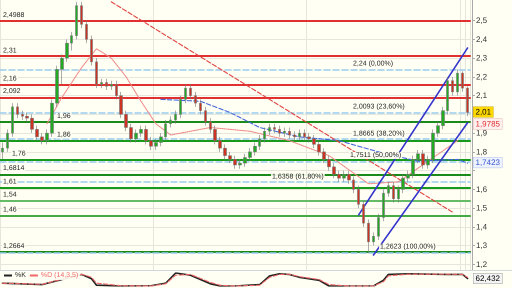 This screenshot has height=288, width=512. What do you see at coordinates (314, 131) in the screenshot?
I see `line-series` at bounding box center [314, 131].